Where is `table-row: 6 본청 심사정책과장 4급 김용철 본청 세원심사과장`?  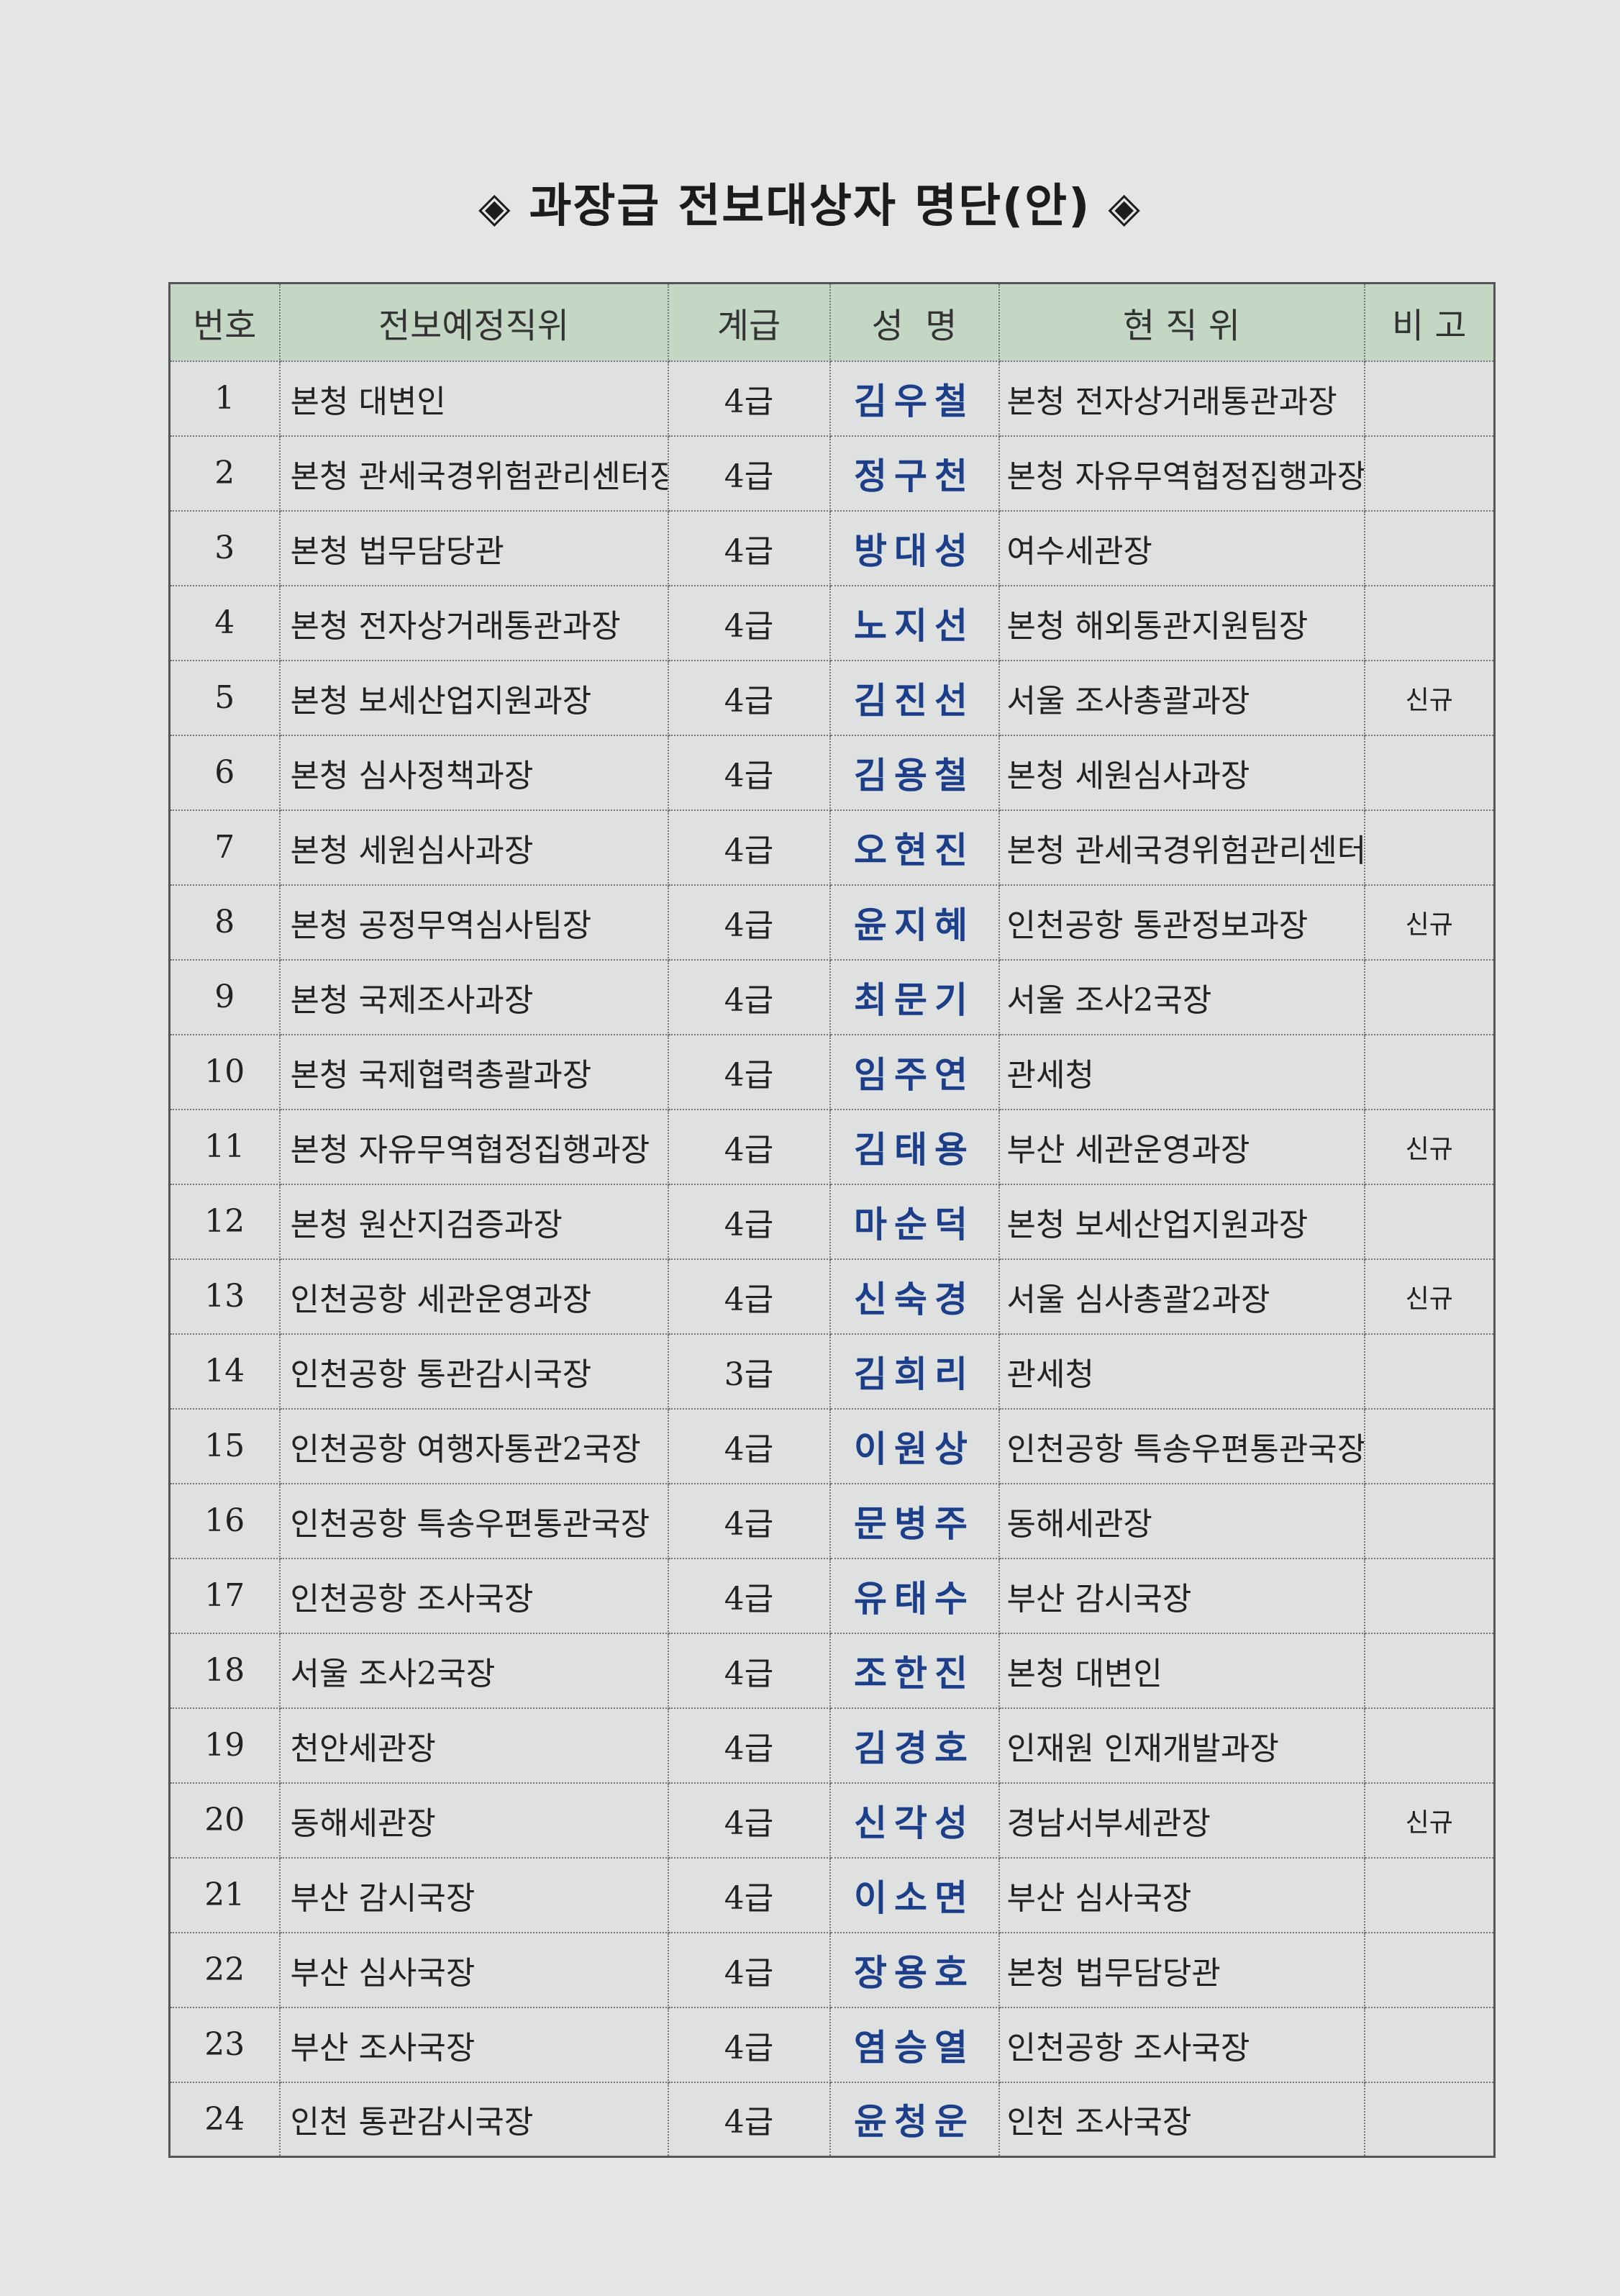 table-row: 6 본청 심사정책과장 4급 김용철 본청 세원심사과장 is located at coordinates (832, 772).